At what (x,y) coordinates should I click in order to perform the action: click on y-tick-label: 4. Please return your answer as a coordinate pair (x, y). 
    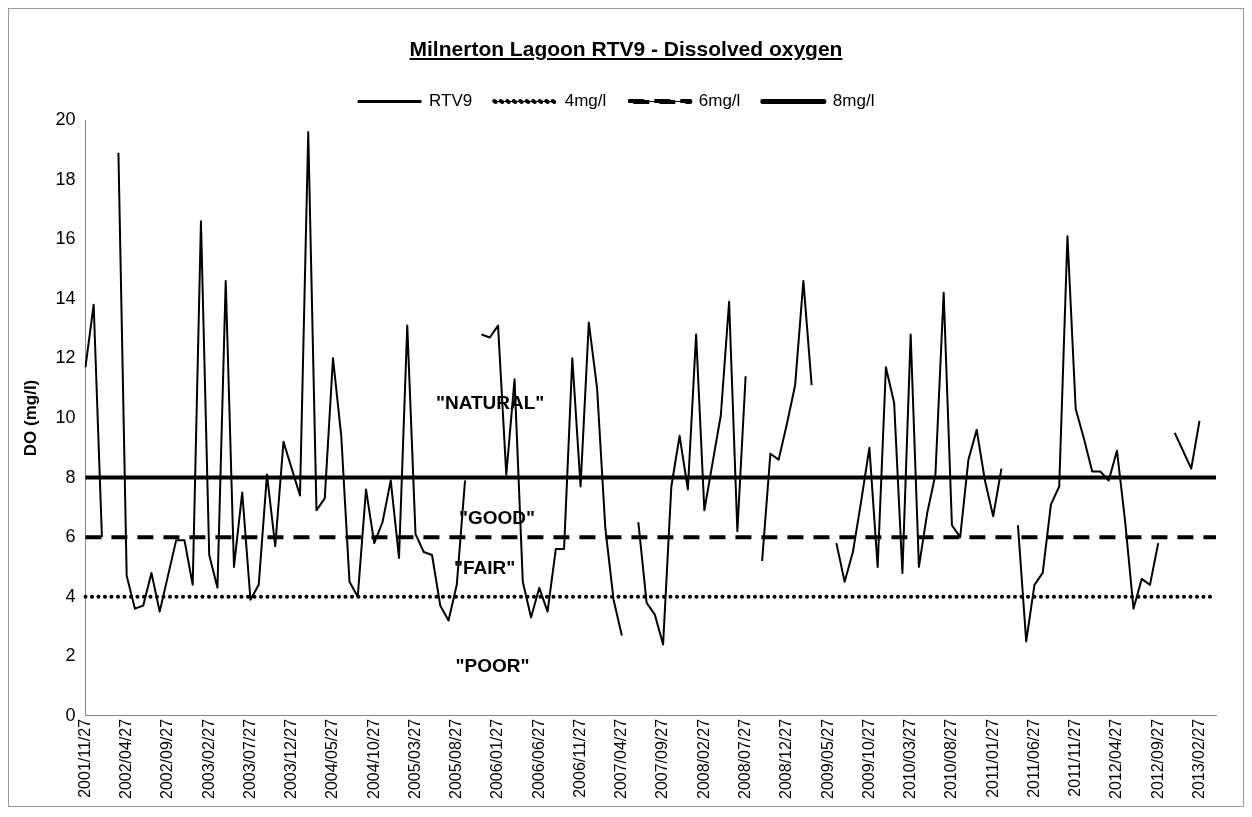
    Looking at the image, I should click on (70, 595).